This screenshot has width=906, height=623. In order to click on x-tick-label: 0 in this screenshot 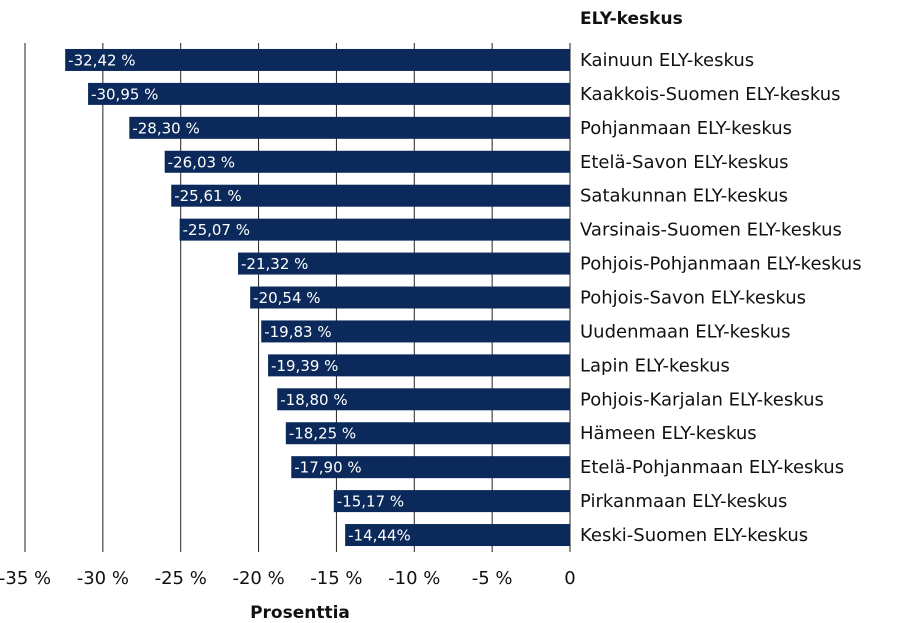, I will do `click(569, 578)`.